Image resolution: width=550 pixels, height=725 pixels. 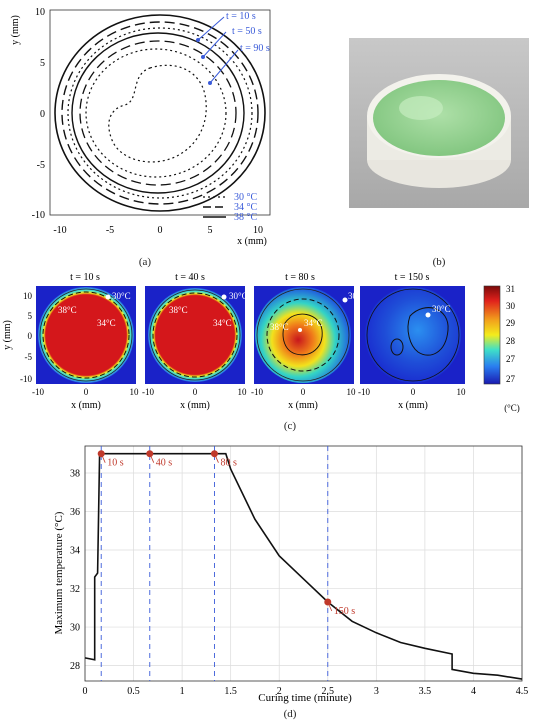 I want to click on colorbar-tick: 28, so click(x=511, y=341).